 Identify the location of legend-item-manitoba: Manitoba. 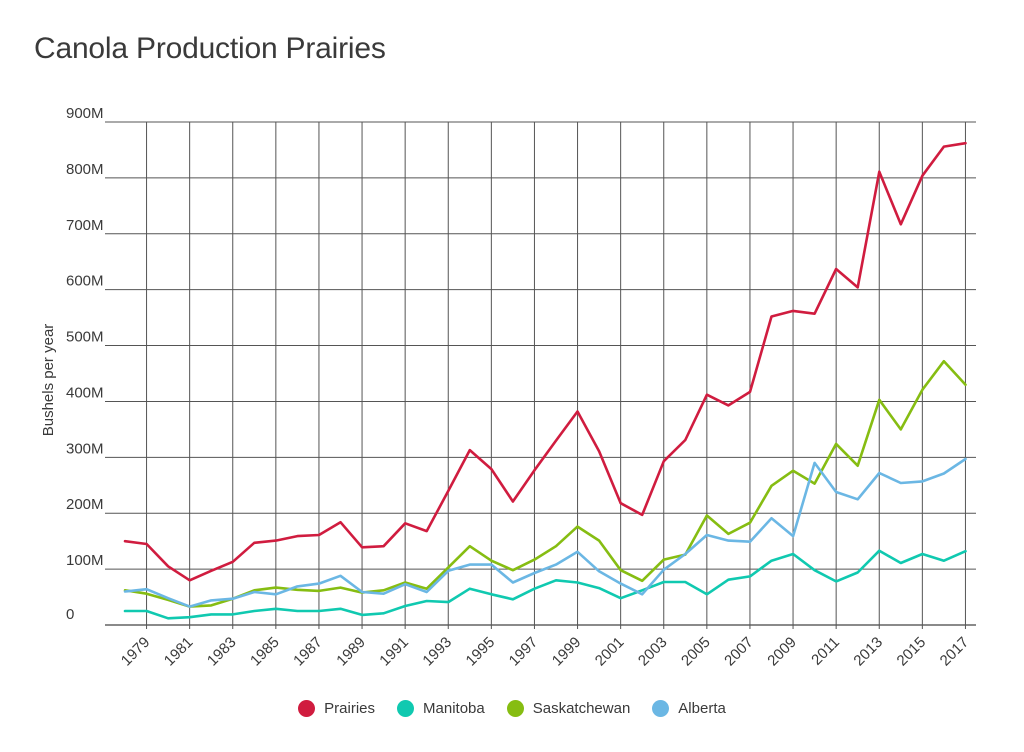
(441, 708).